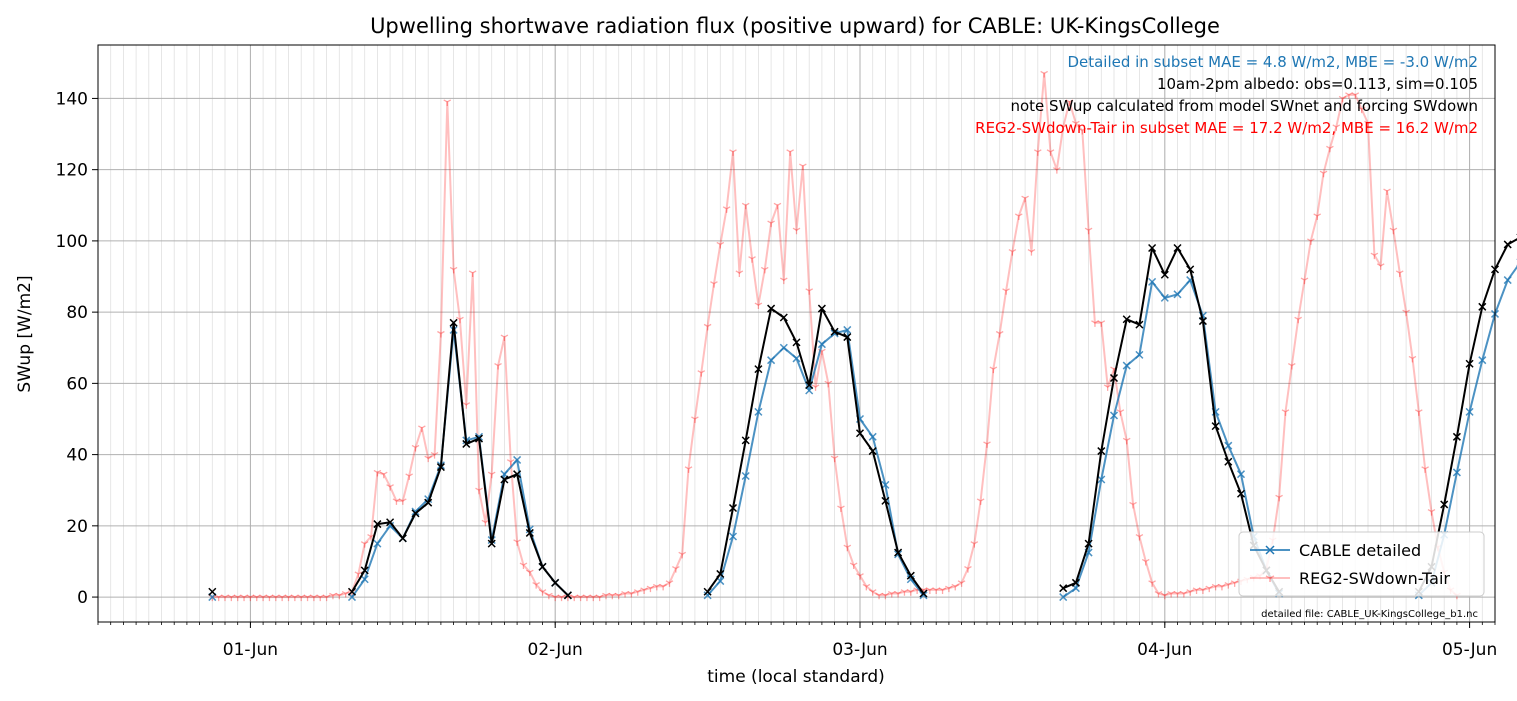  What do you see at coordinates (72, 242) in the screenshot?
I see `y-tick-label: 100` at bounding box center [72, 242].